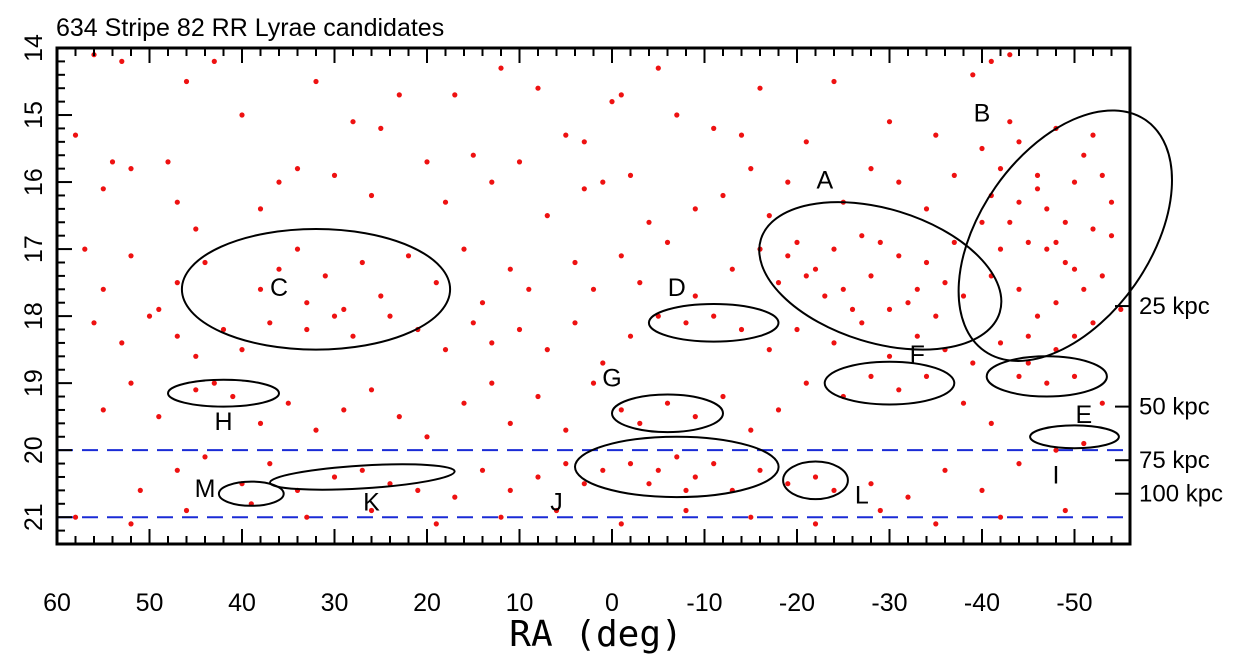  What do you see at coordinates (797, 603) in the screenshot?
I see `x-tick-label: -20` at bounding box center [797, 603].